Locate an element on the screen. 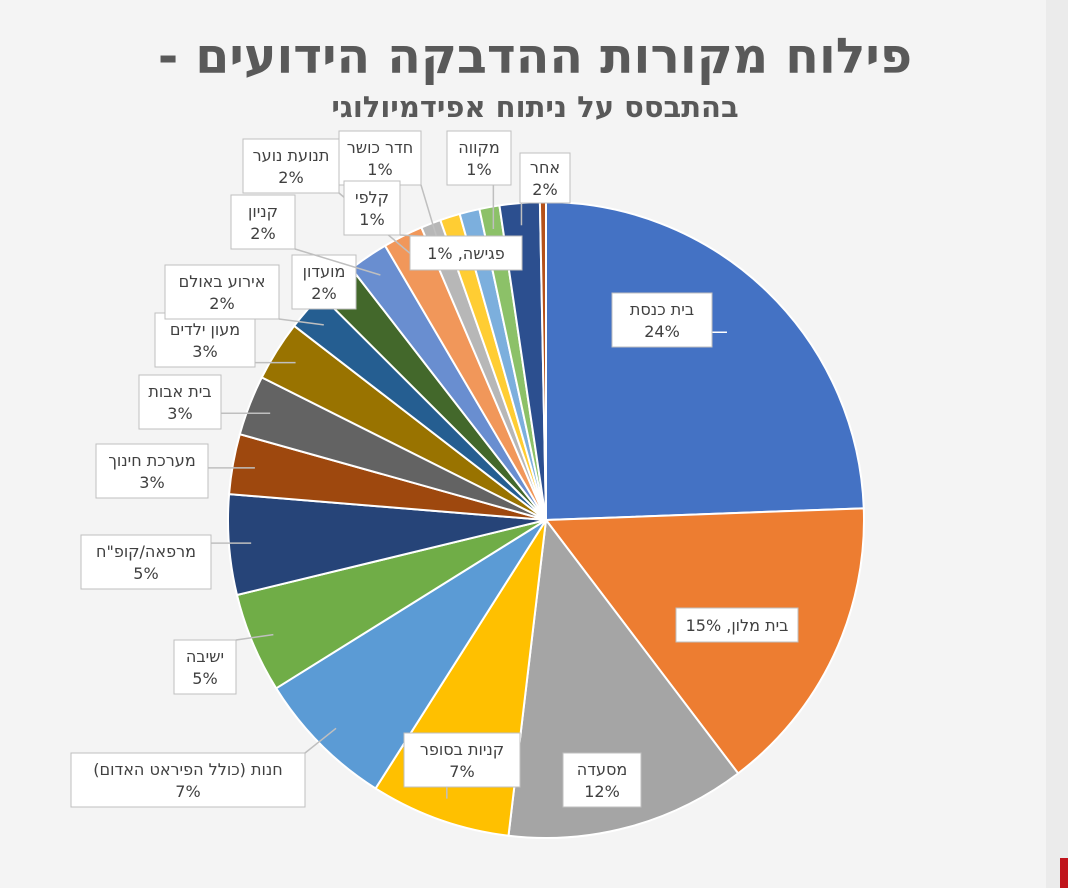 The width and height of the screenshot is (1068, 888). slice-label-name: מערכת חינוך is located at coordinates (151, 460).